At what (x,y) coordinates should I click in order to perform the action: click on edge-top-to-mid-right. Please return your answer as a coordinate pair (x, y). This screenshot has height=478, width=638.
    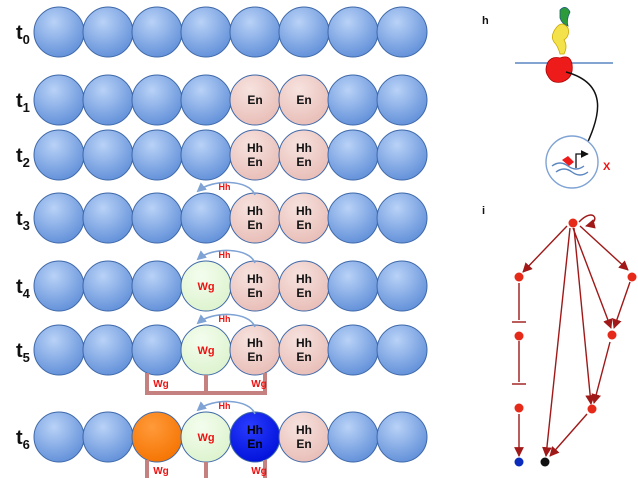
    Looking at the image, I should click on (592, 278).